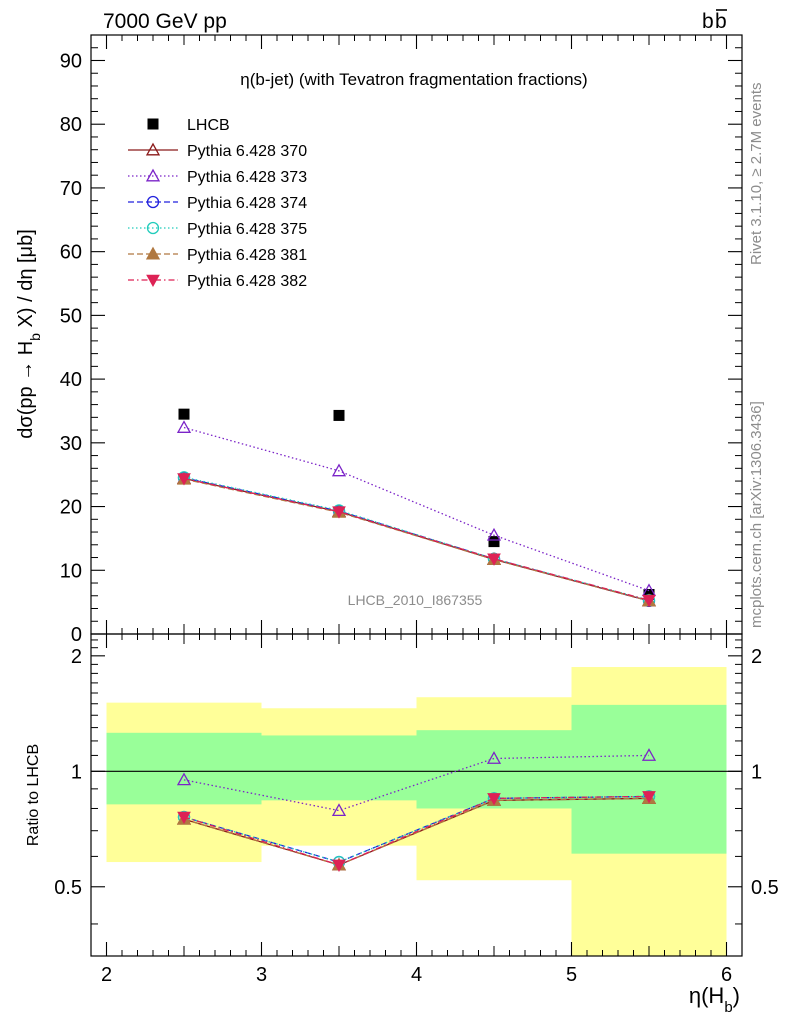 The height and width of the screenshot is (1024, 786). Describe the element at coordinates (721, 21) in the screenshot. I see `header-right-bar: b` at that location.